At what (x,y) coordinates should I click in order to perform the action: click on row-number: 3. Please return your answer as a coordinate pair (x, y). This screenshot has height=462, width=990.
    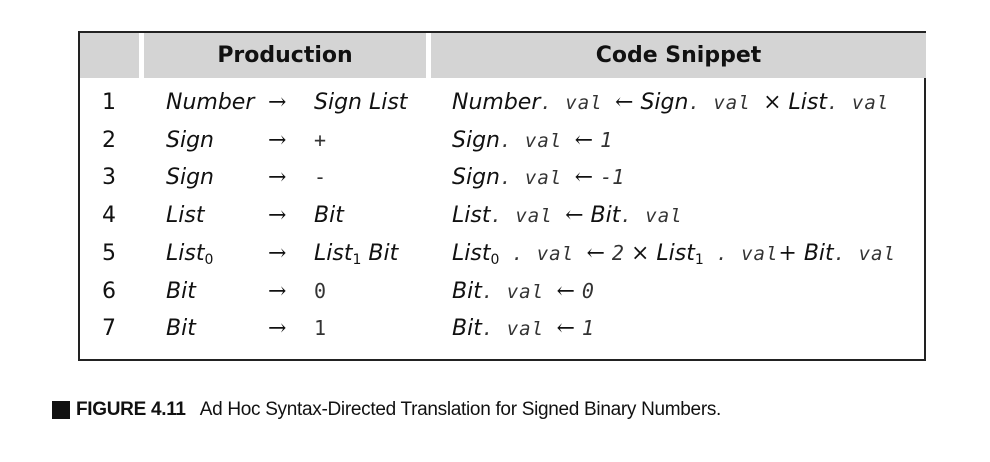
    Looking at the image, I should click on (109, 178).